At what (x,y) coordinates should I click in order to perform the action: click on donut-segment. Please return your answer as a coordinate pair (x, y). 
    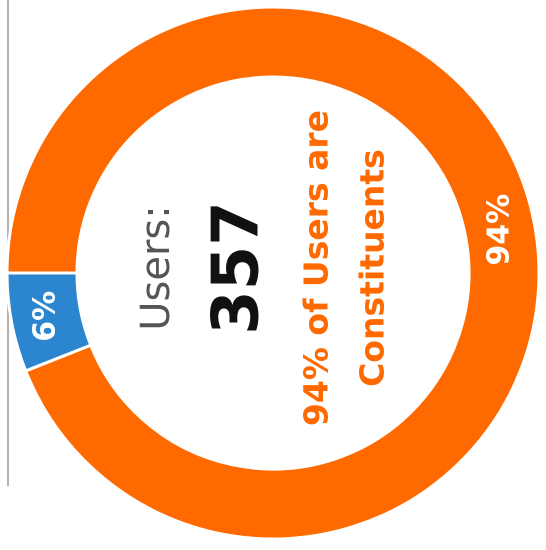
    Looking at the image, I should click on (49, 322).